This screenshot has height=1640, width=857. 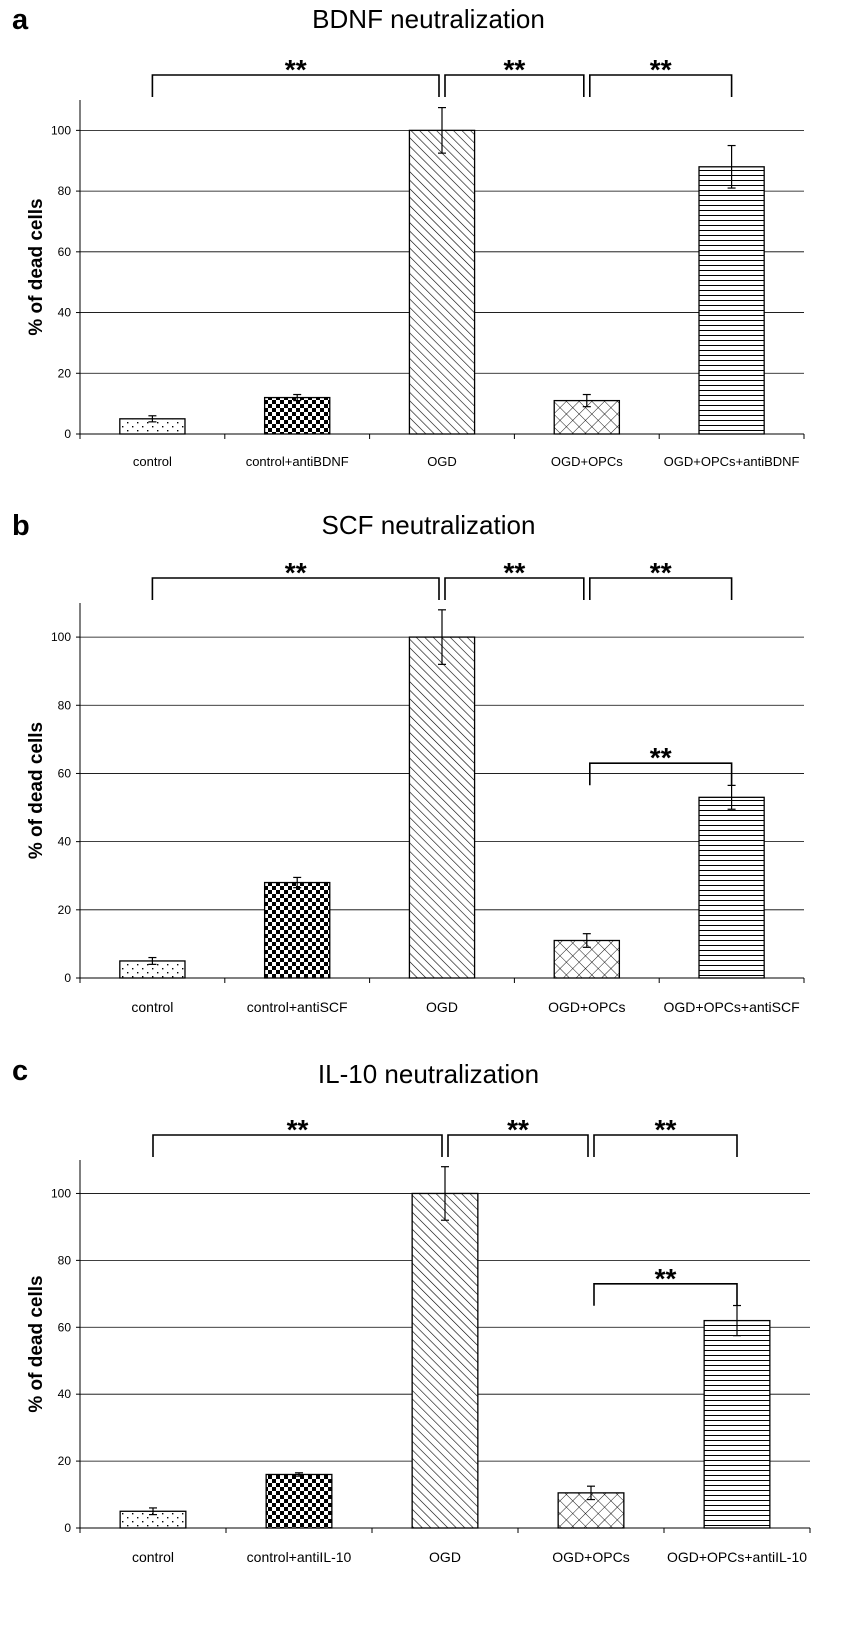 What do you see at coordinates (21, 526) in the screenshot?
I see `panel-letter: b` at bounding box center [21, 526].